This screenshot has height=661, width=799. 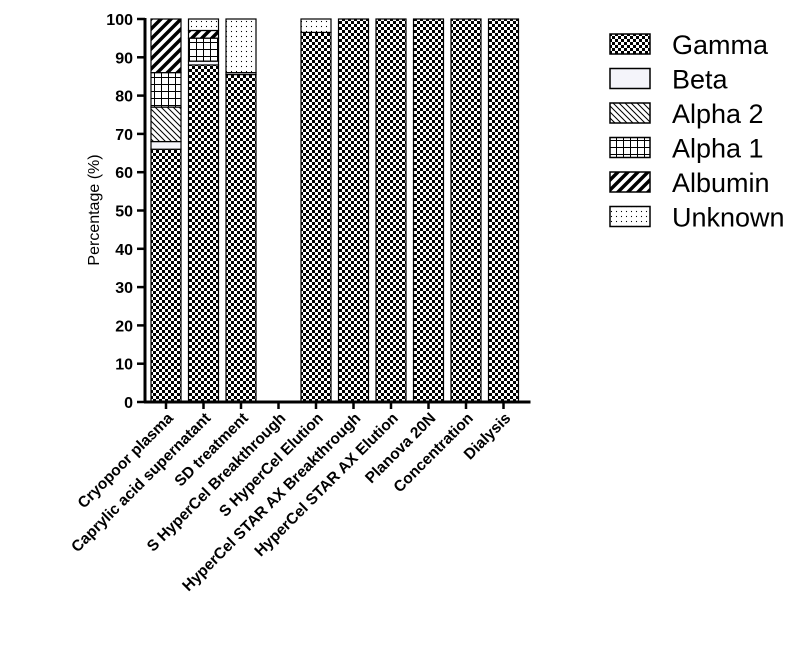 I want to click on bar-segment-beta, so click(x=166, y=145).